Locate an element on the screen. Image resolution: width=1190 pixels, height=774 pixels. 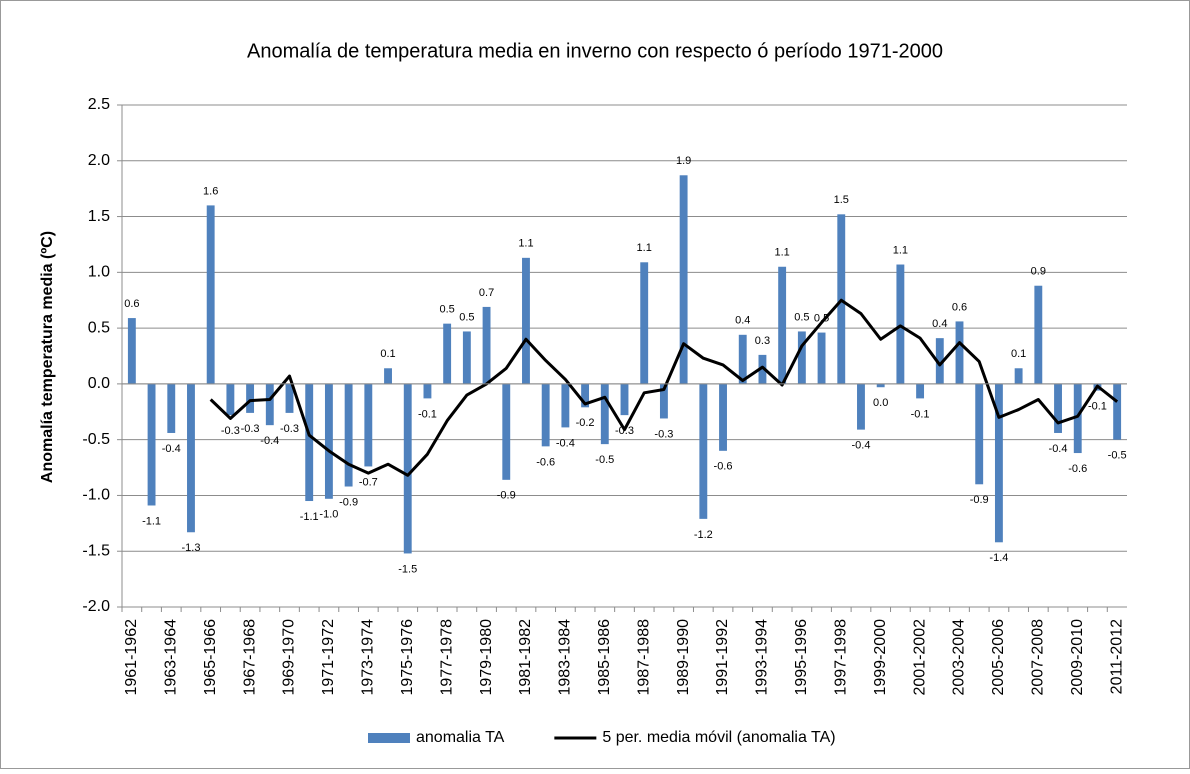
y-tick-label: 2.0 is located at coordinates (99, 160).